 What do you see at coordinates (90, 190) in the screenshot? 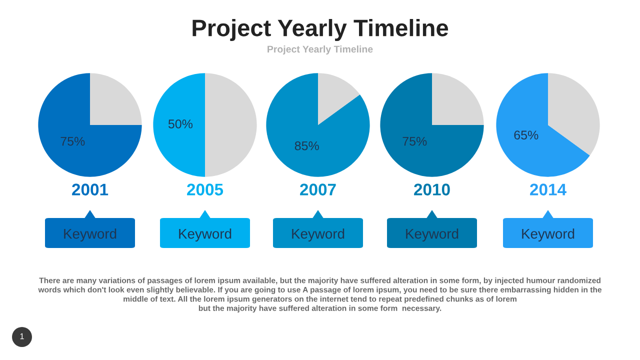
I see `text: 2001` at bounding box center [90, 190].